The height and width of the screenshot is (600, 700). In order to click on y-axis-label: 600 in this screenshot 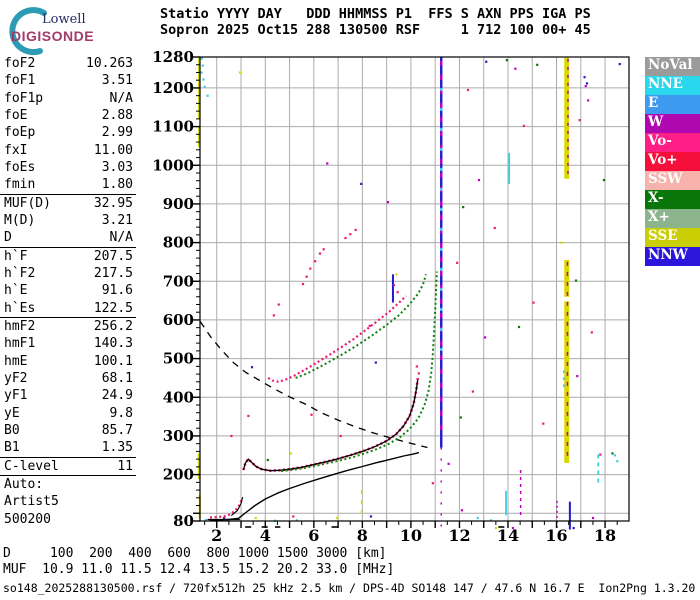, I will do `click(178, 320)`.